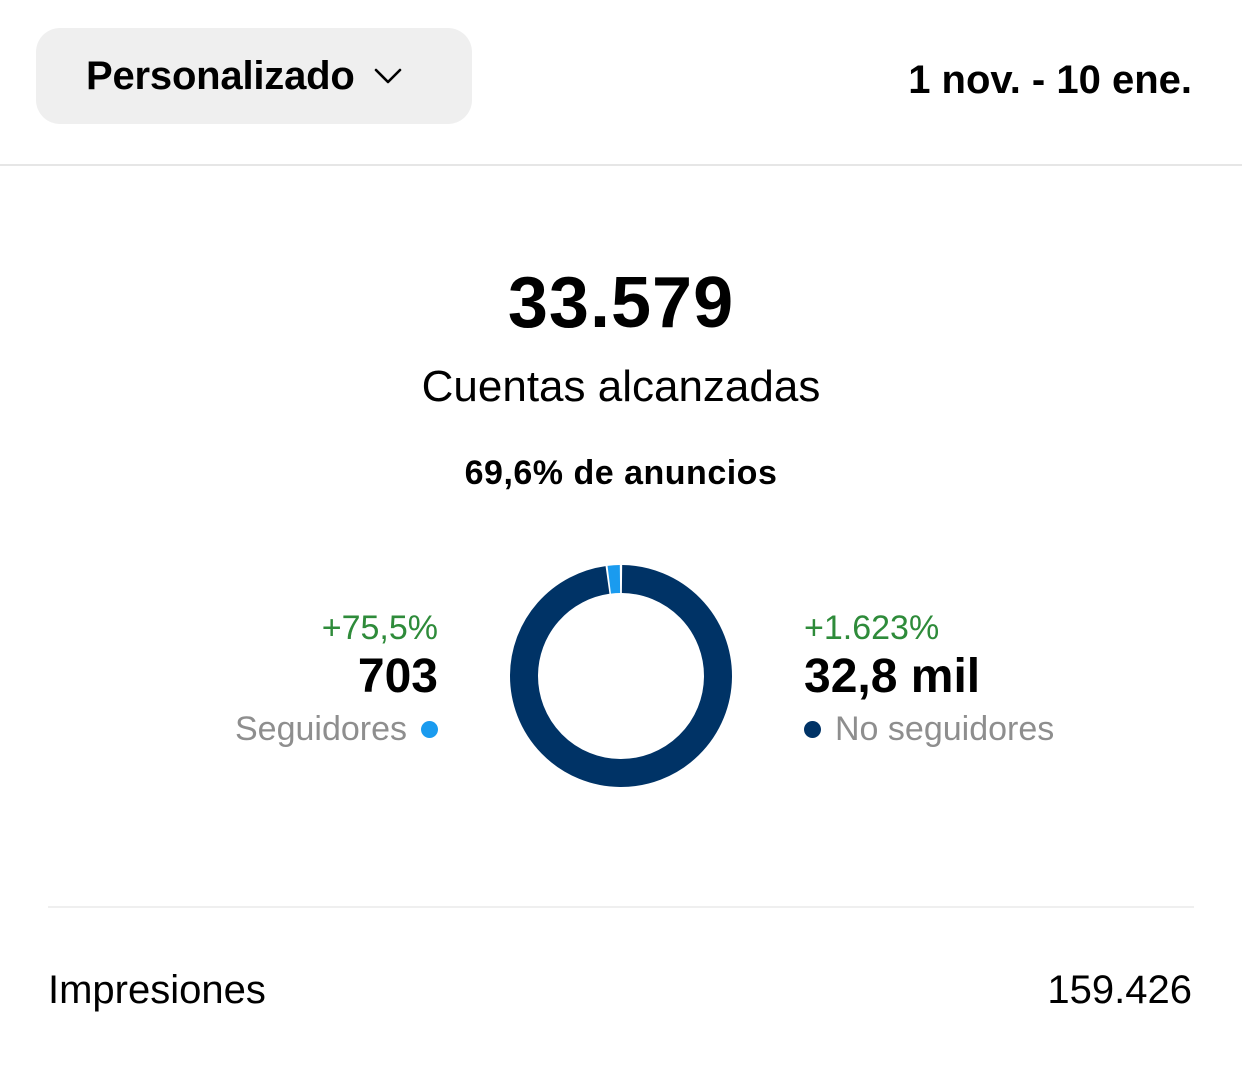 This screenshot has height=1089, width=1242. I want to click on ads-share-text: 69,6% de anuncios, so click(621, 473).